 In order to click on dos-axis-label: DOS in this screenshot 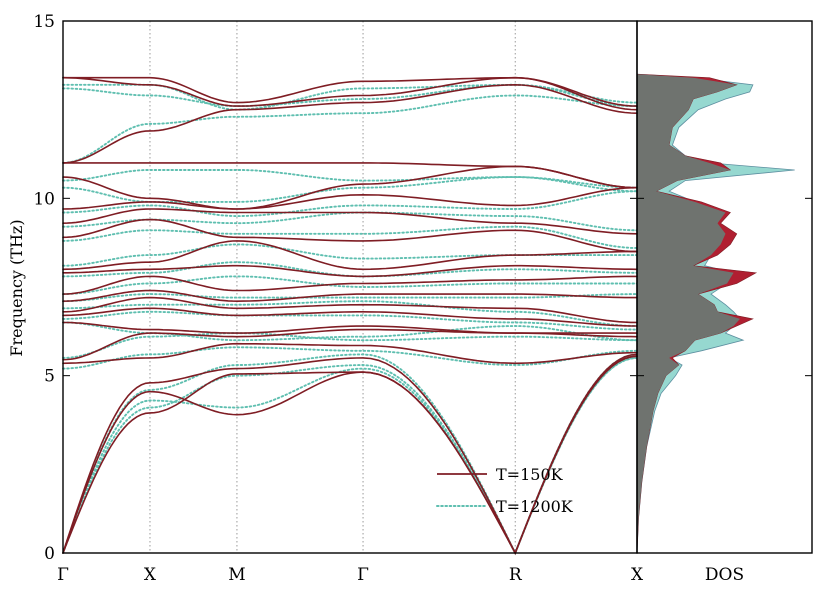, I will do `click(724, 575)`.